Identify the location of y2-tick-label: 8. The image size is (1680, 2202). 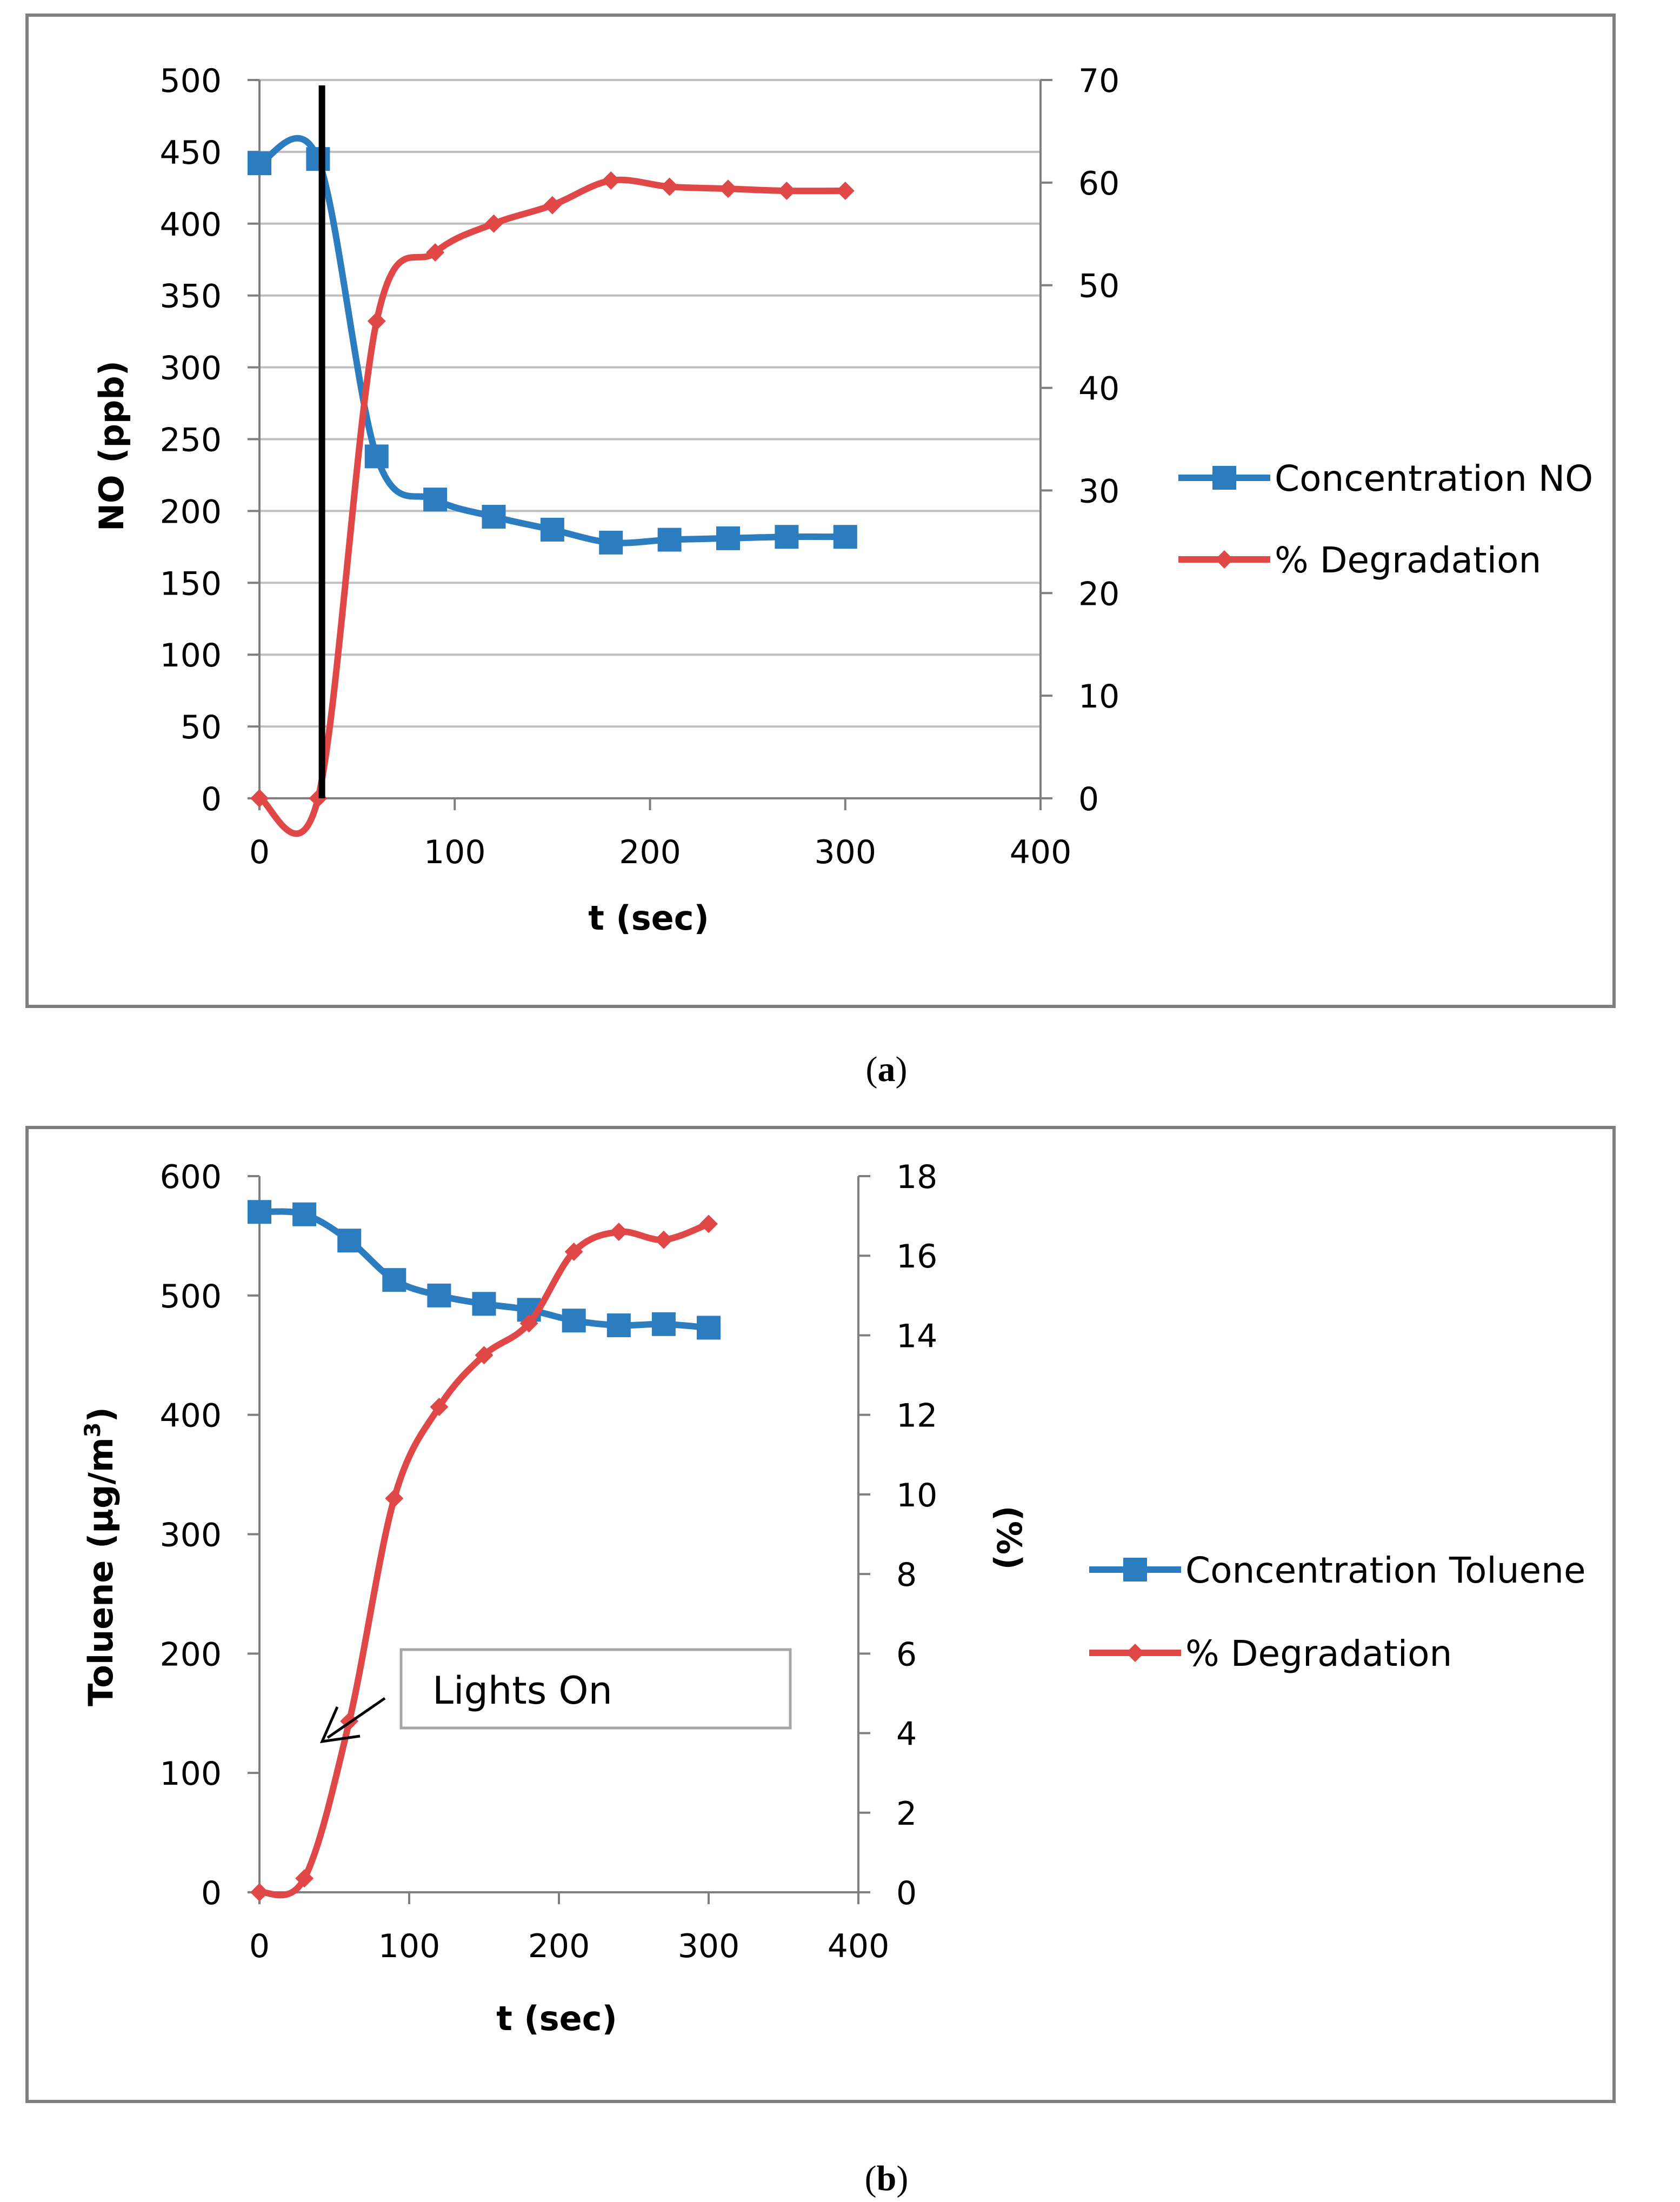
(907, 1575).